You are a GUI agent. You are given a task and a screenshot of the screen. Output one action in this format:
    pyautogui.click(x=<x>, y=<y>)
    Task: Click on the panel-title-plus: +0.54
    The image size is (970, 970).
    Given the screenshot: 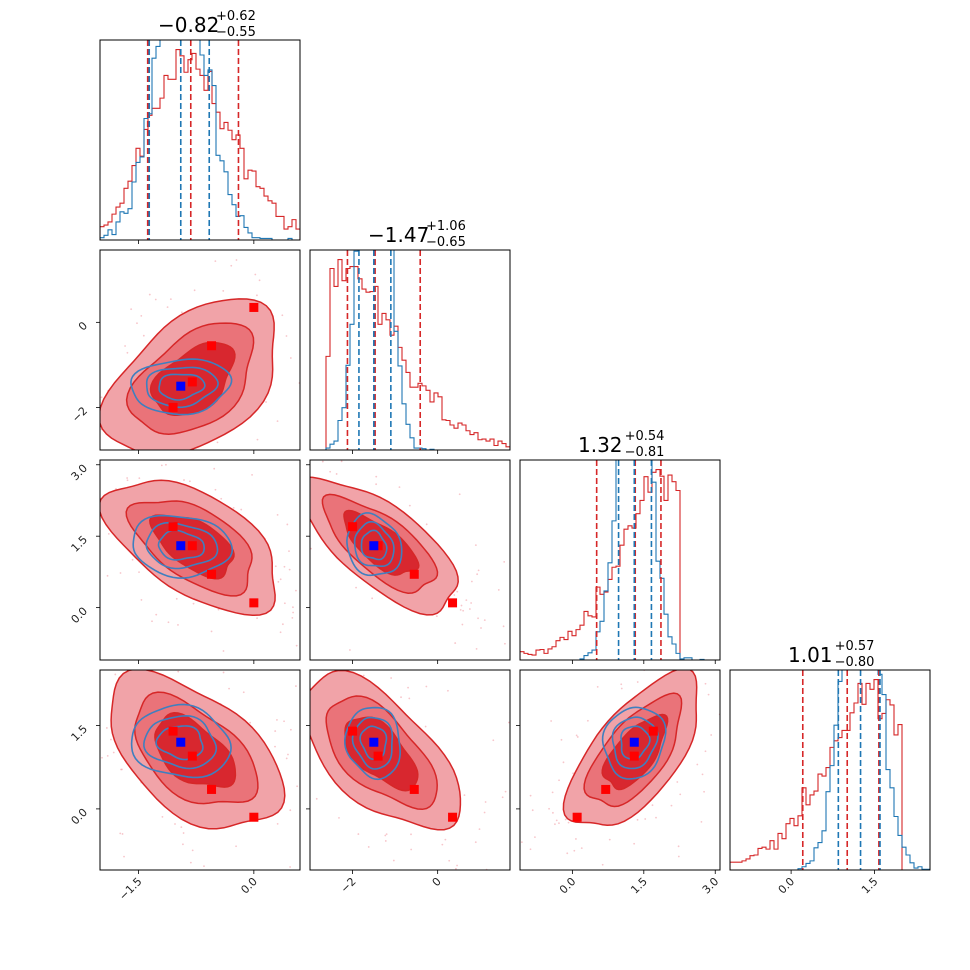 What is the action you would take?
    pyautogui.click(x=645, y=436)
    